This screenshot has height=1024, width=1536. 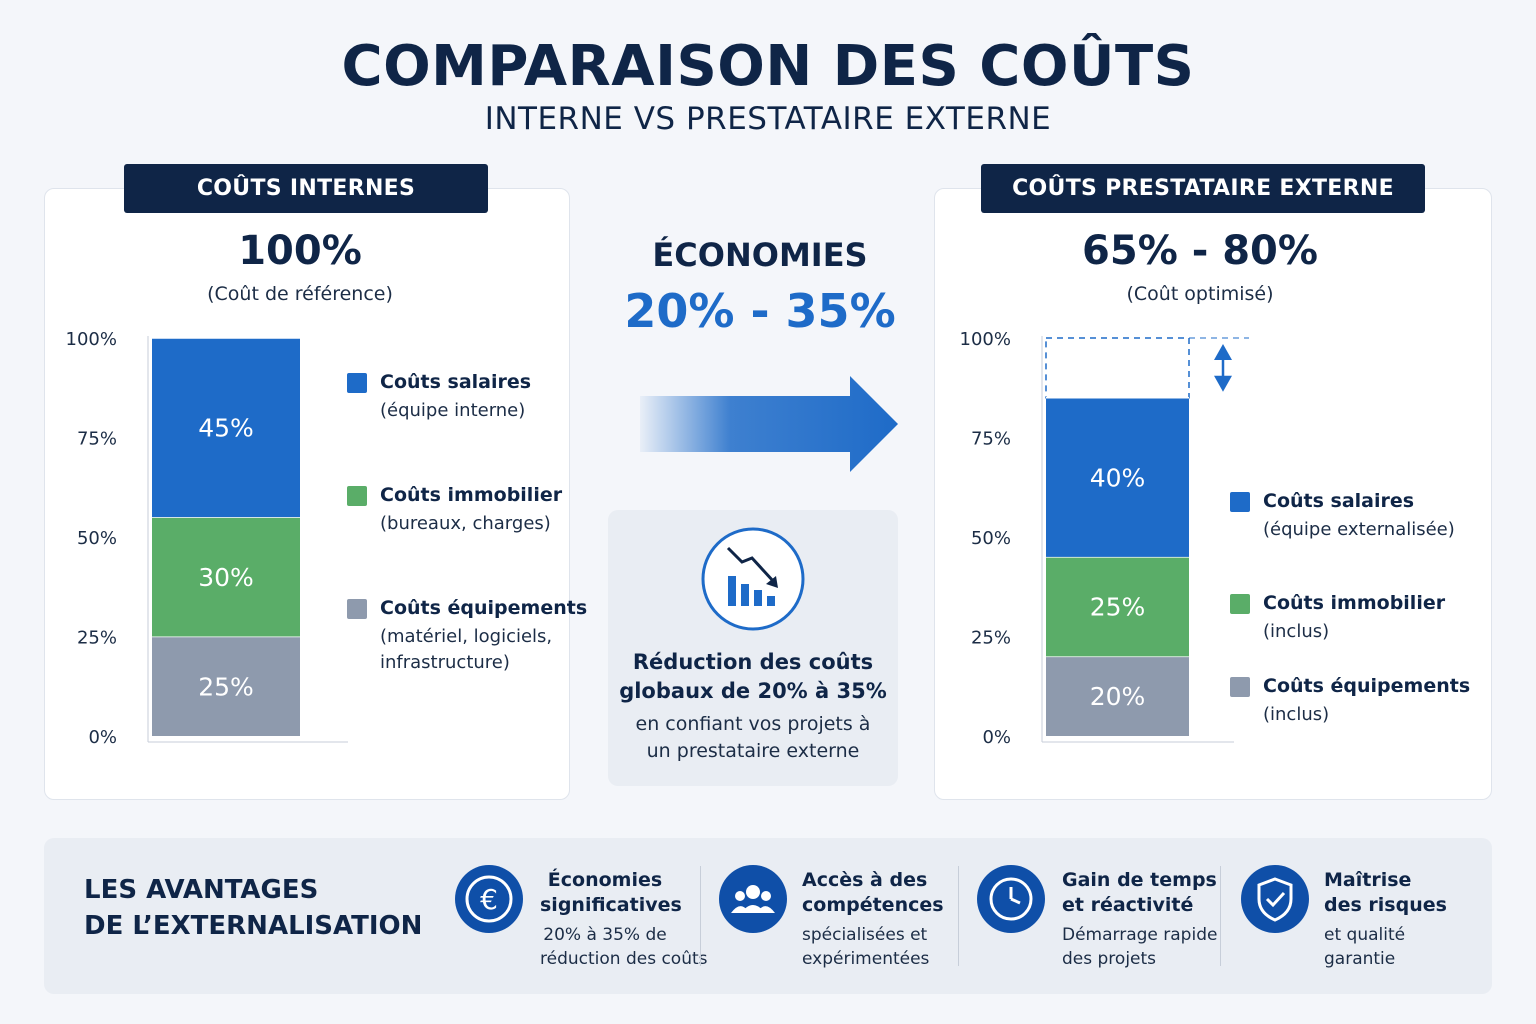 What do you see at coordinates (1117, 368) in the screenshot?
I see `reference-outline` at bounding box center [1117, 368].